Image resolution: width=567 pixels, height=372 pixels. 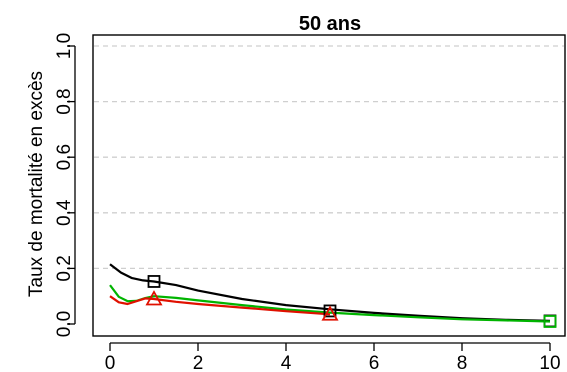 What do you see at coordinates (64, 101) in the screenshot?
I see `y-tick-label: 0.8` at bounding box center [64, 101].